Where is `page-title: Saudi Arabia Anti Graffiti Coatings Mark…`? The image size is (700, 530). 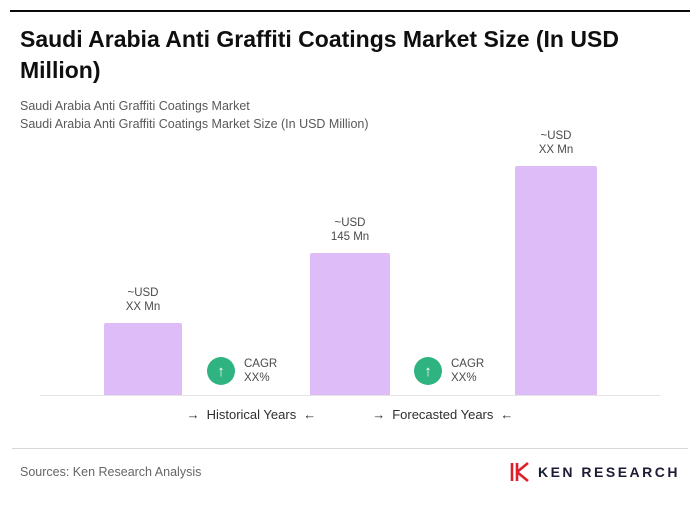
page-title: Saudi Arabia Anti Graffiti Coatings Mark… is located at coordinates (319, 55).